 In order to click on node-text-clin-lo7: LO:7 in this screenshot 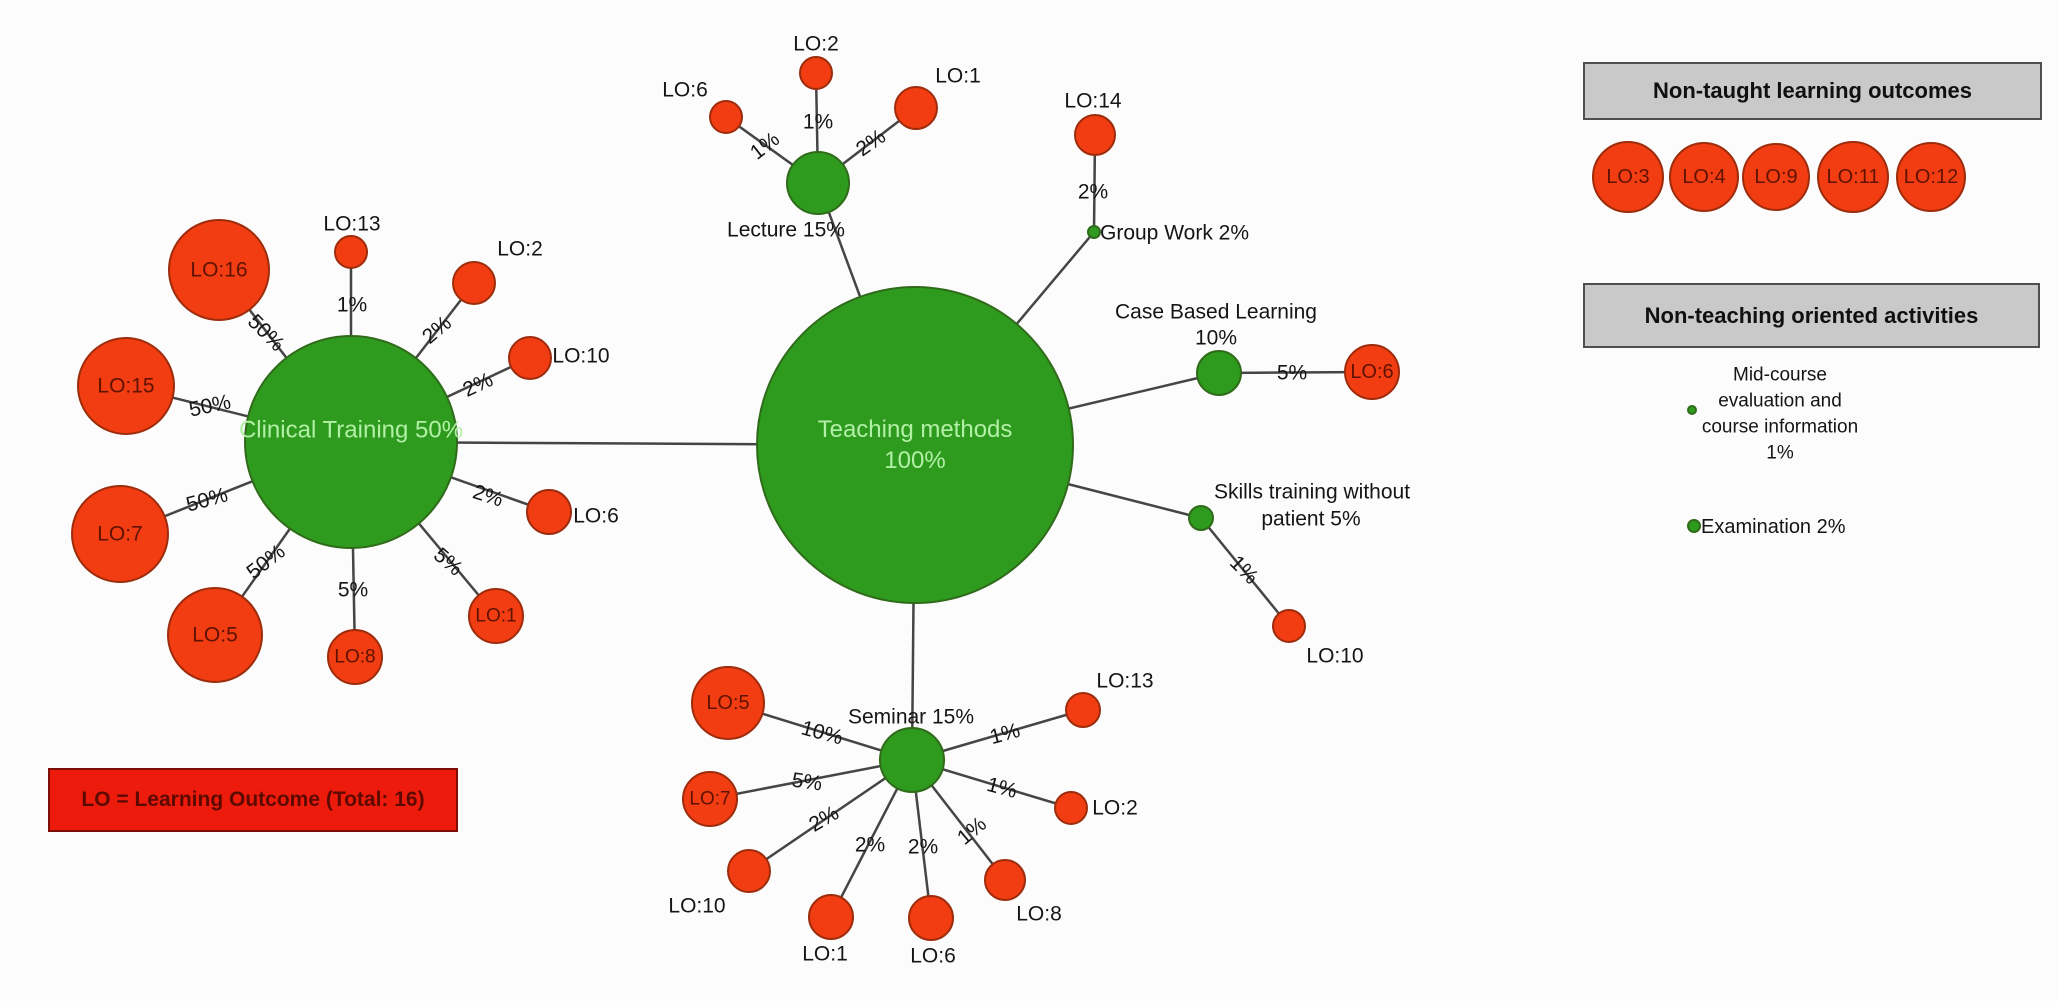, I will do `click(120, 534)`.